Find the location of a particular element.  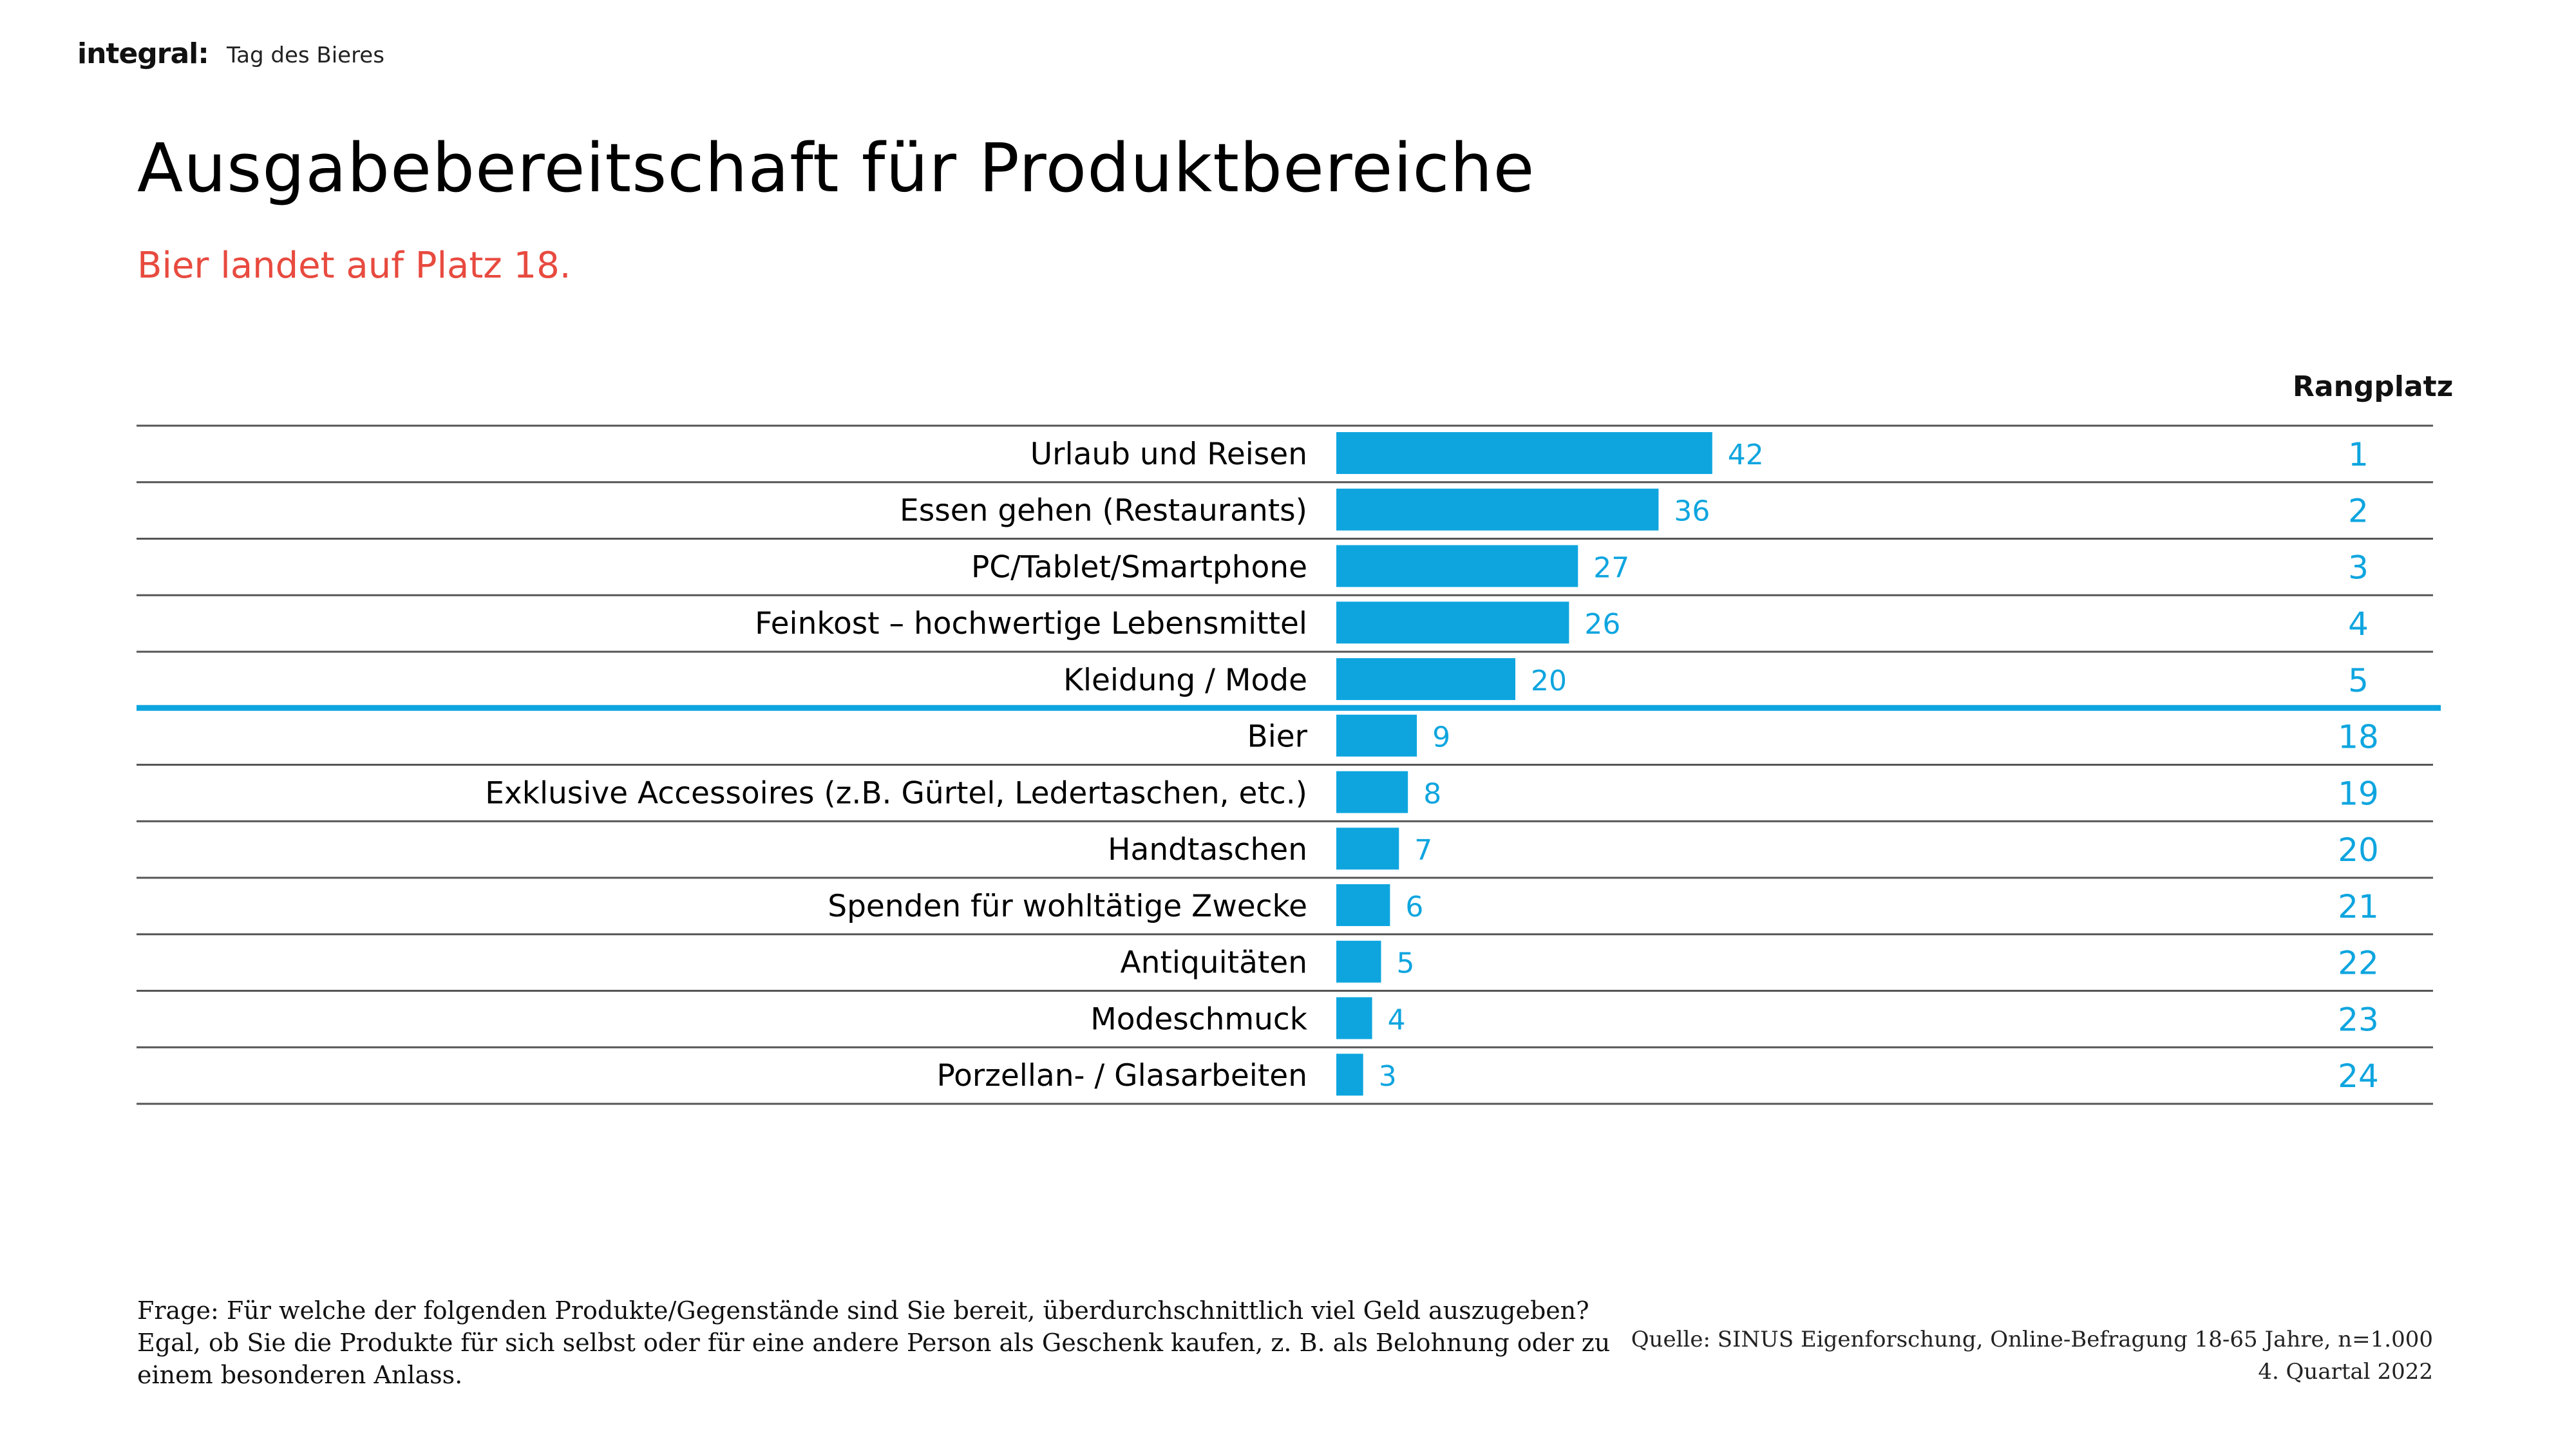

rank-value: 2 is located at coordinates (2359, 512).